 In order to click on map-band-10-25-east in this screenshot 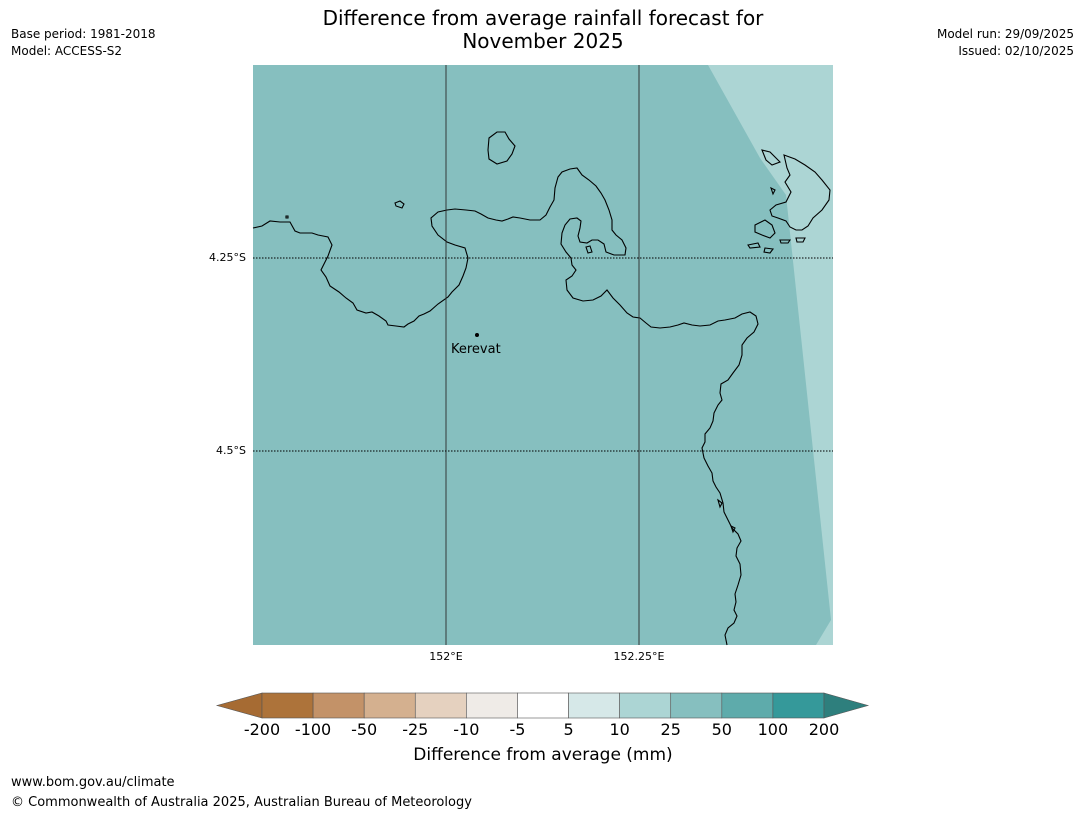, I will do `click(770, 355)`.